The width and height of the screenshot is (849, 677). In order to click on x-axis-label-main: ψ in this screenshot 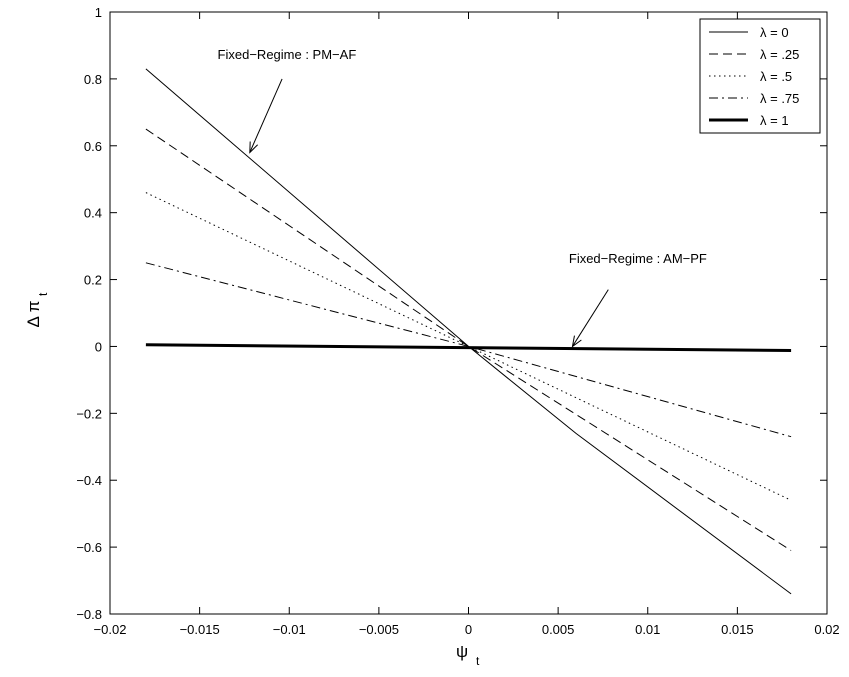, I will do `click(462, 651)`.